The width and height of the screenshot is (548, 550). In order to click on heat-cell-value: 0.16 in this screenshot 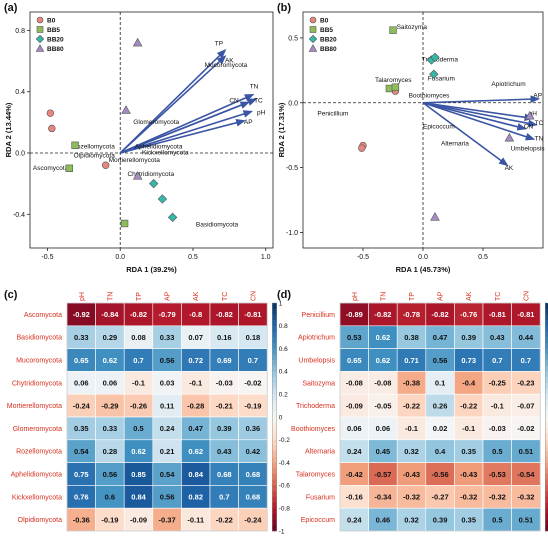, I will do `click(224, 337)`.